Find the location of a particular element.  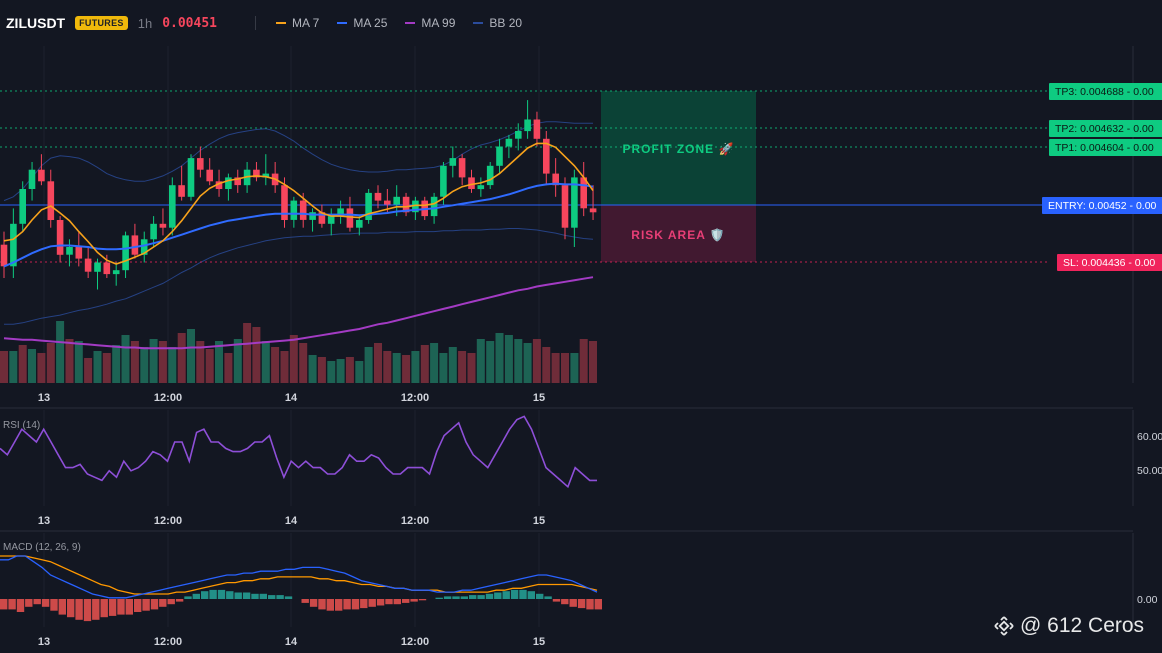

last-price: 0.00451 is located at coordinates (189, 23).